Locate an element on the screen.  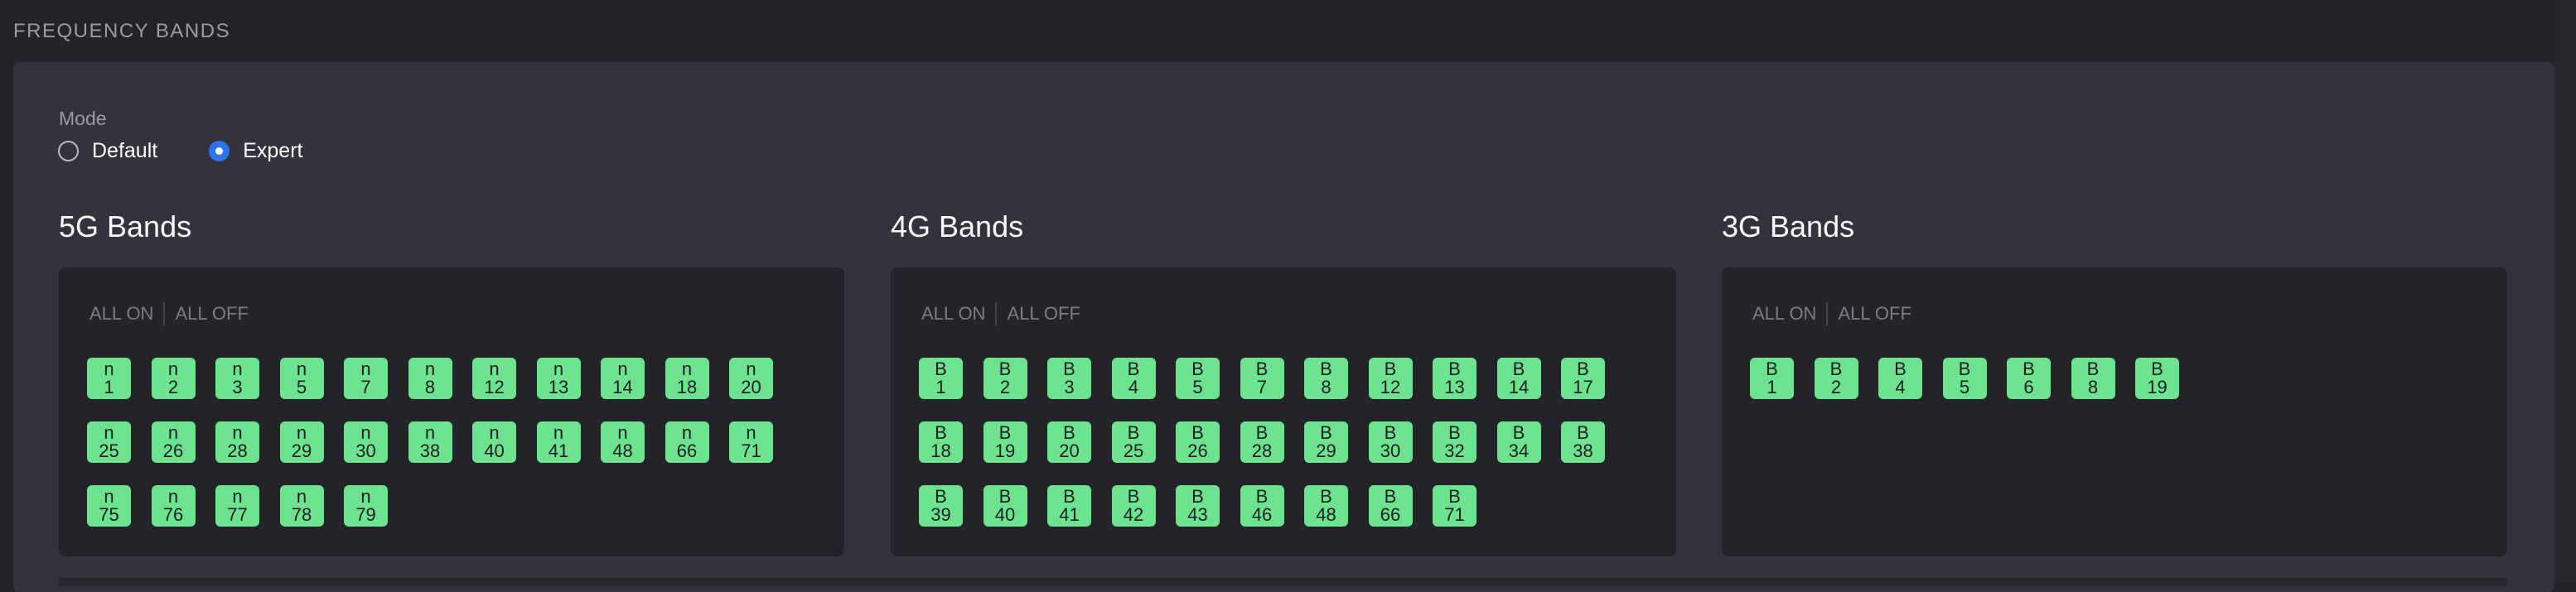
band-chip-n75: n 75 is located at coordinates (109, 506).